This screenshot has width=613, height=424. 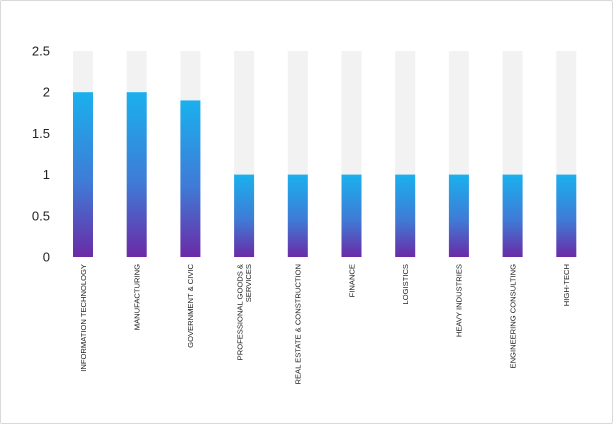 I want to click on x-tick-label-line: SERVICES, so click(x=248, y=283).